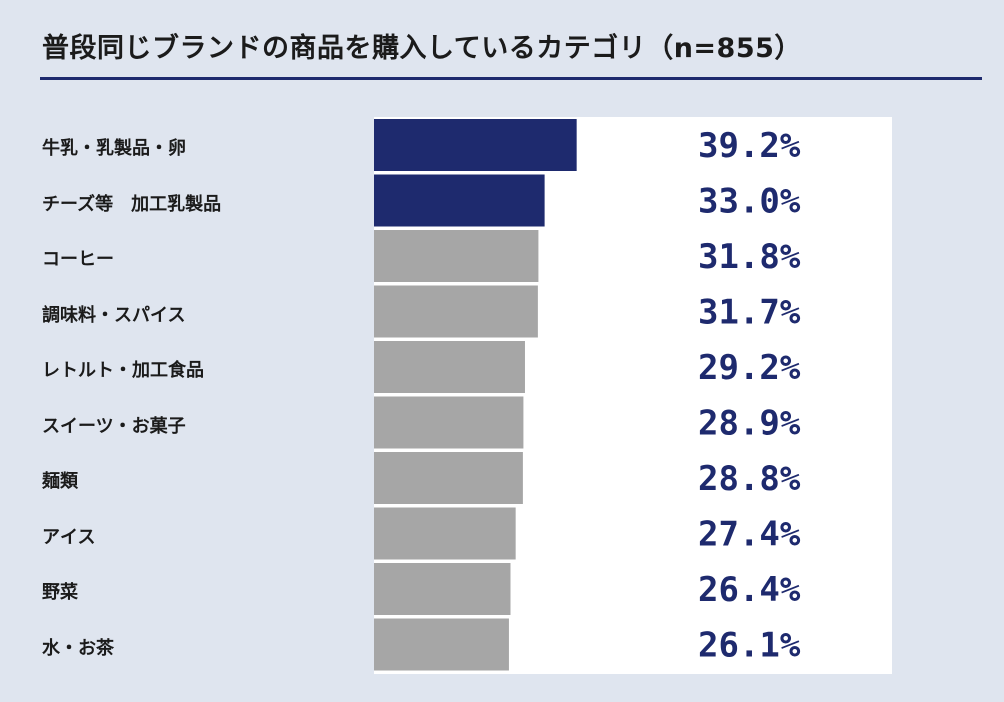 This screenshot has height=702, width=1004. What do you see at coordinates (749, 424) in the screenshot?
I see `value-label-5: 28.9%` at bounding box center [749, 424].